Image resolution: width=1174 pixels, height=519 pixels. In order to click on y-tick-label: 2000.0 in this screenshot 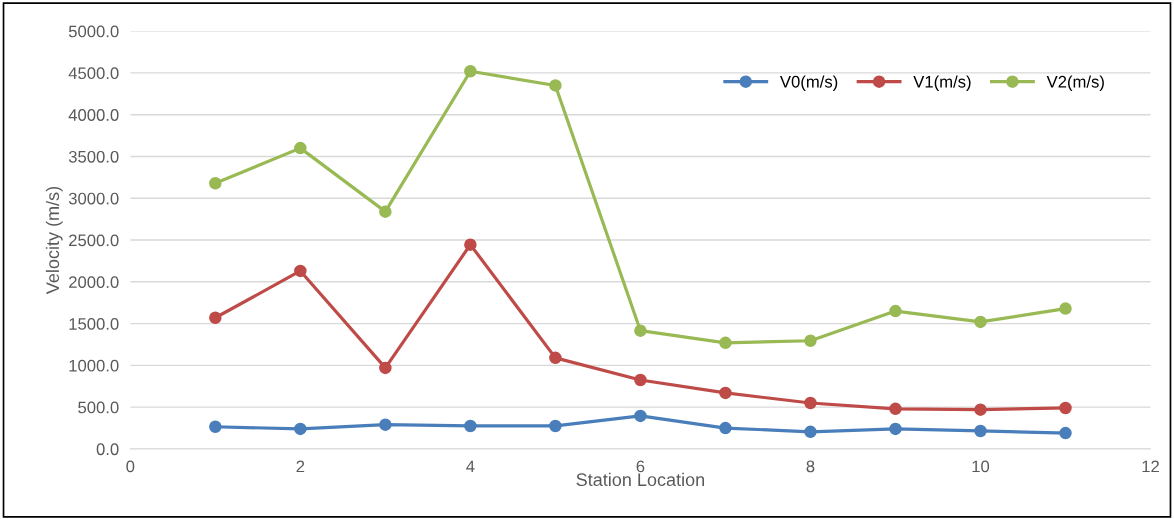, I will do `click(94, 282)`.